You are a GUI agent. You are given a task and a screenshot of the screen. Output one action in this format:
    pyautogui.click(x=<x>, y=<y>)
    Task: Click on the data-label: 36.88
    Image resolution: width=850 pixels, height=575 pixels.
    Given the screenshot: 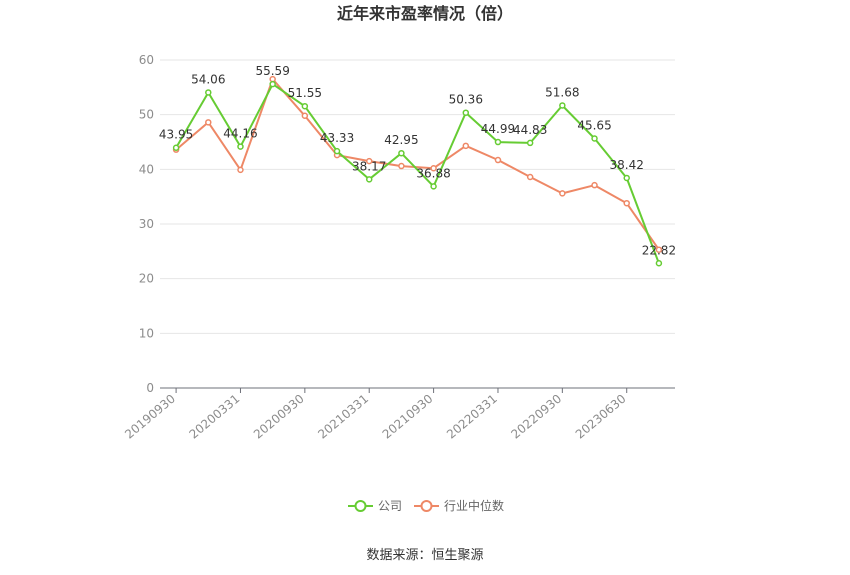 What is the action you would take?
    pyautogui.click(x=433, y=173)
    